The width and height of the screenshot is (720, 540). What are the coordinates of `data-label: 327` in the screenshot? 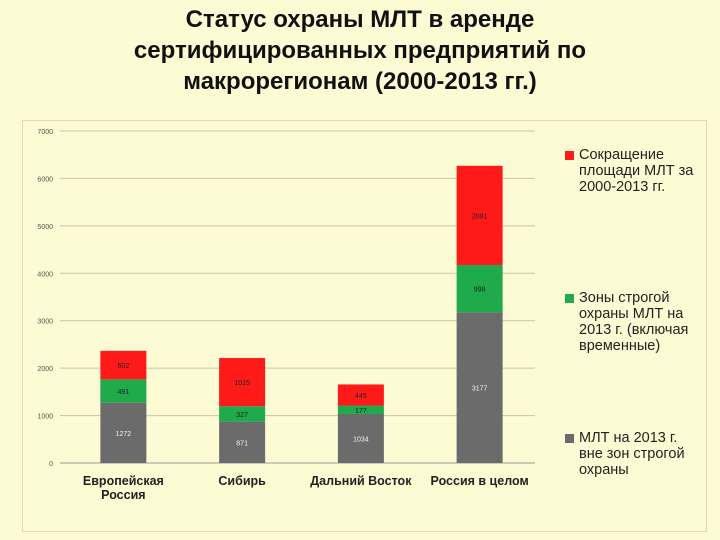 It's located at (242, 415).